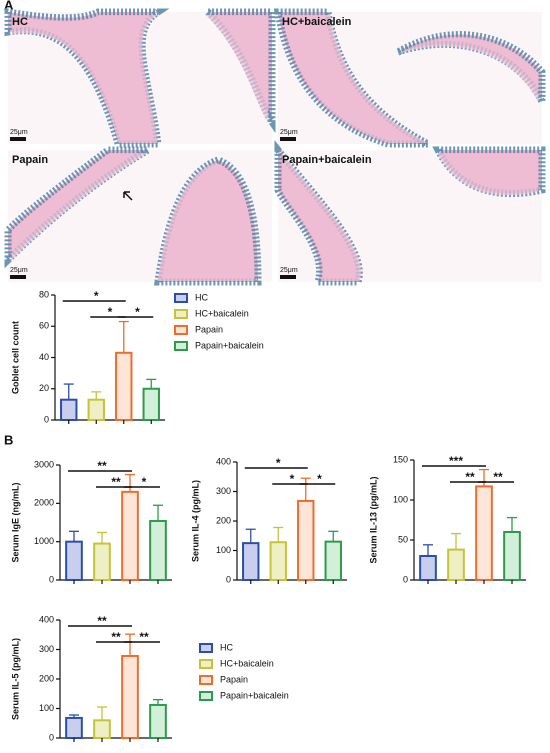  I want to click on image-label: Papain, so click(30, 160).